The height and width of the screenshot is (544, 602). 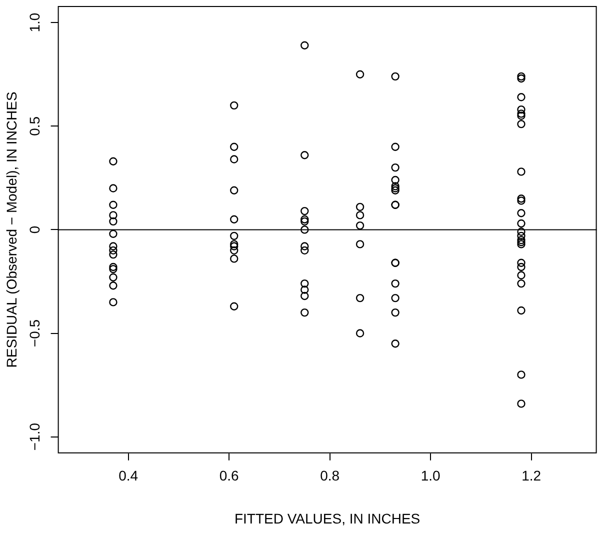 What do you see at coordinates (532, 476) in the screenshot?
I see `x-tick-label: 1.2` at bounding box center [532, 476].